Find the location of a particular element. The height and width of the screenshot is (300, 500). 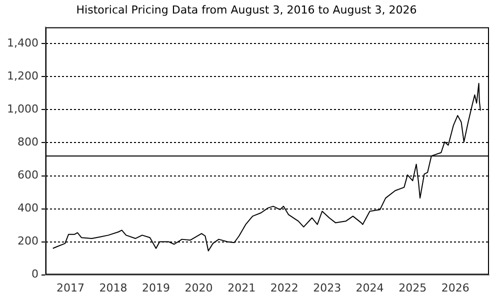

x-tick-label: 2019 is located at coordinates (156, 287).